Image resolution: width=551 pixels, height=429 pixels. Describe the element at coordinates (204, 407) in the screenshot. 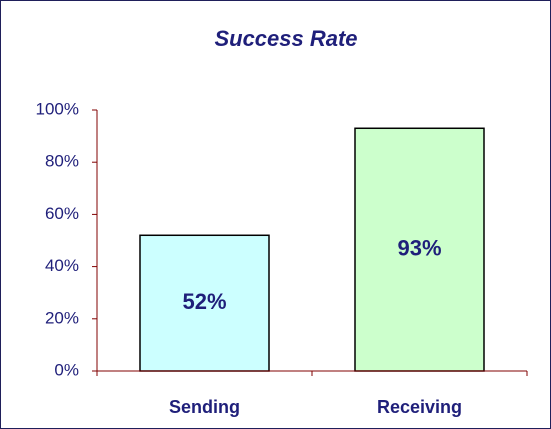

I see `x-tick-label: Sending` at that location.